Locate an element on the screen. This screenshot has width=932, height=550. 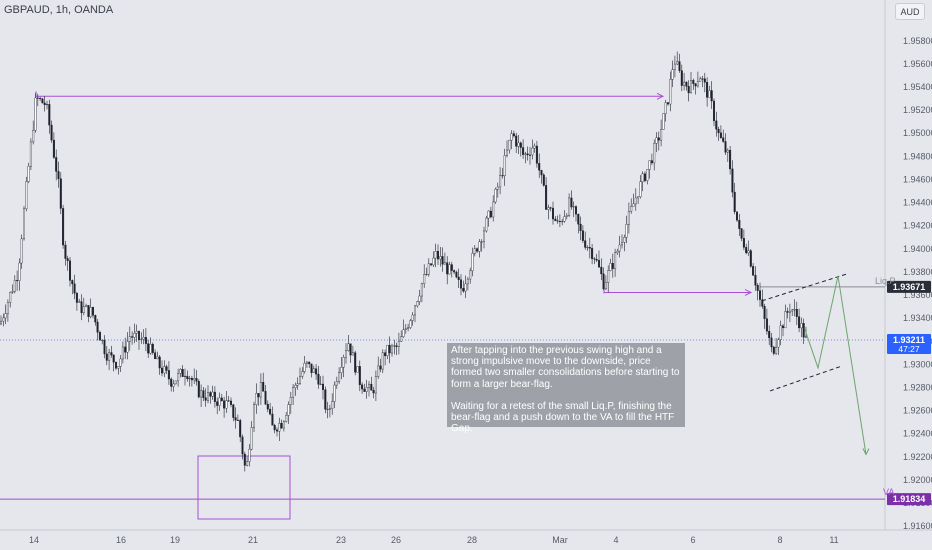
x-tick-label: 19 is located at coordinates (175, 540).